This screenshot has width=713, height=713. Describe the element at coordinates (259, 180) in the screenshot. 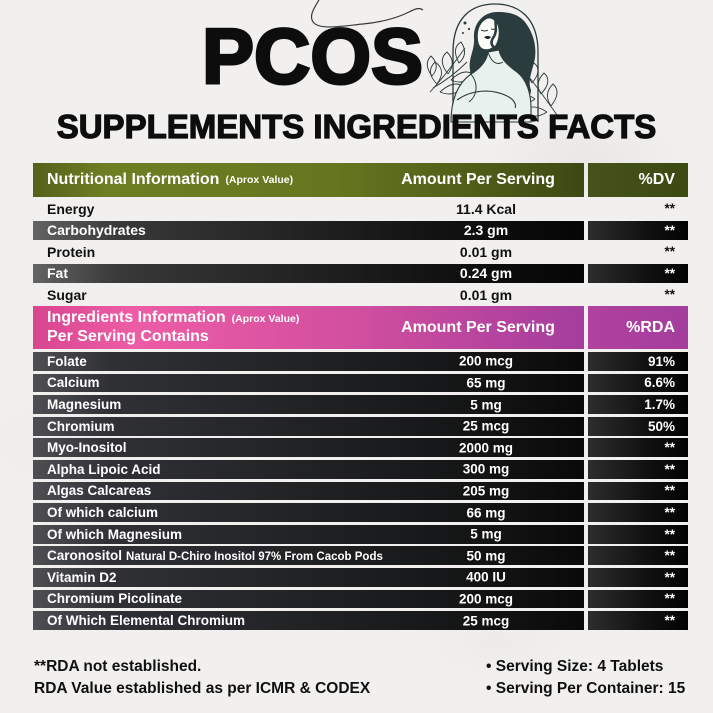

I see `nutrition-header-subtitle: (Aprox Value)` at that location.